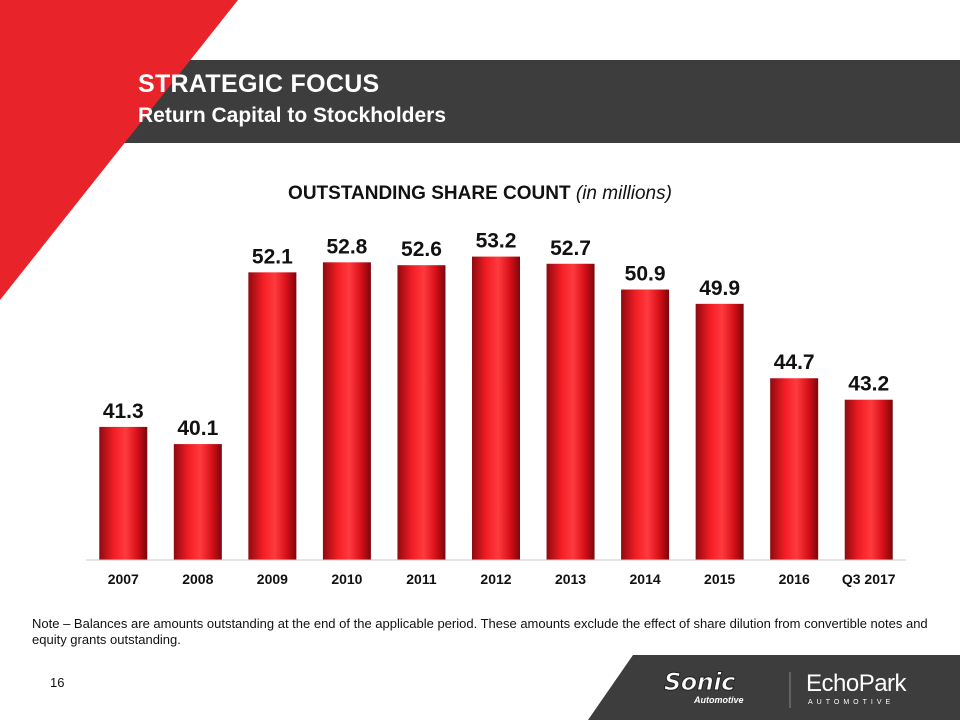 The image size is (960, 720). Describe the element at coordinates (869, 579) in the screenshot. I see `x-tick-label: Q3 2017` at that location.